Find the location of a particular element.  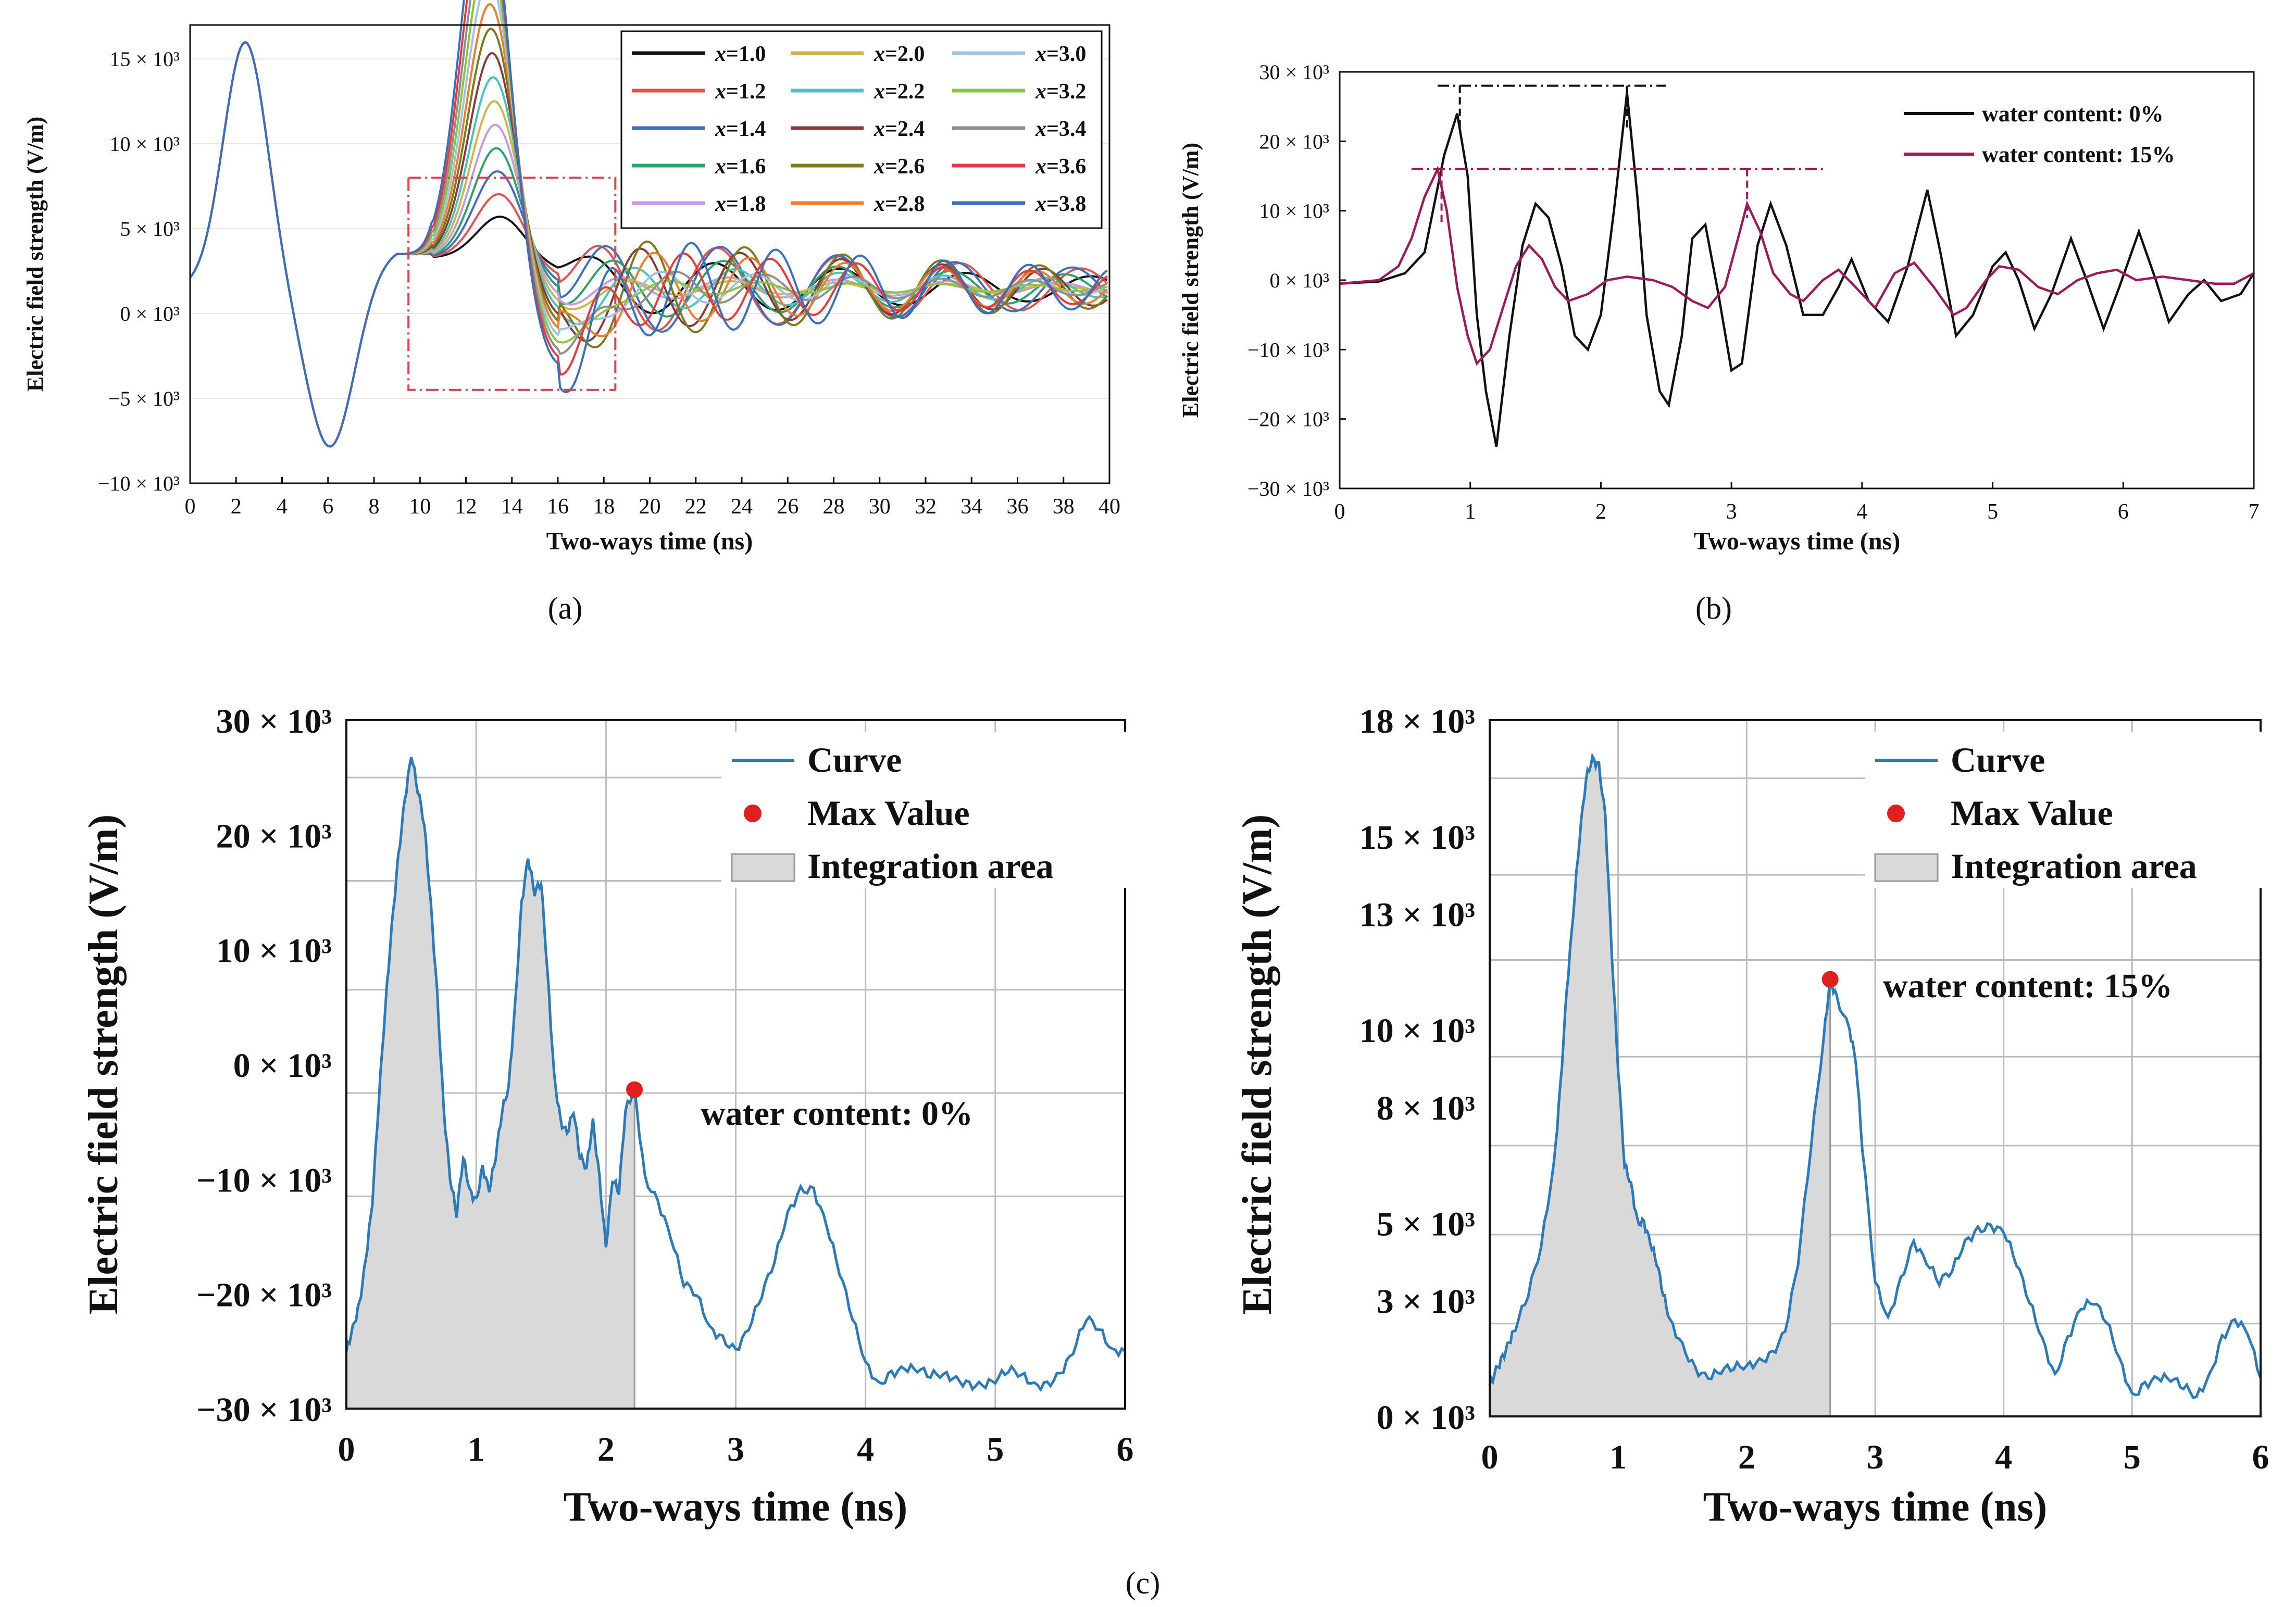

panel-a-x-tick-label: 34 is located at coordinates (971, 507).